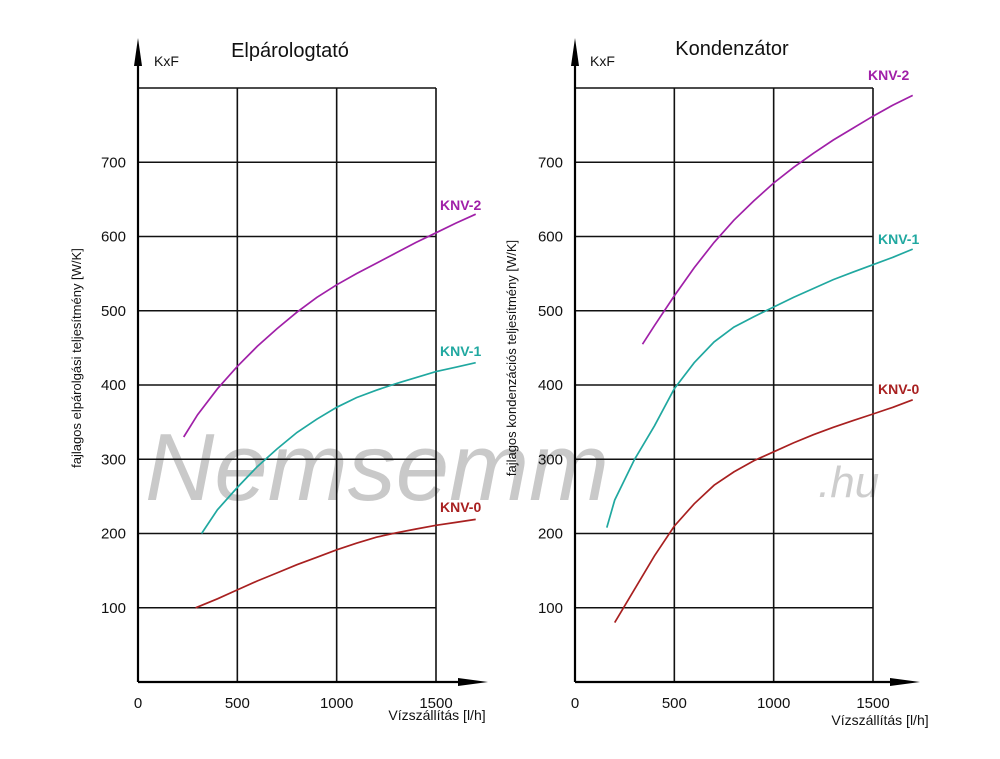  What do you see at coordinates (290, 51) in the screenshot?
I see `chart-title: Elpárologtató` at bounding box center [290, 51].